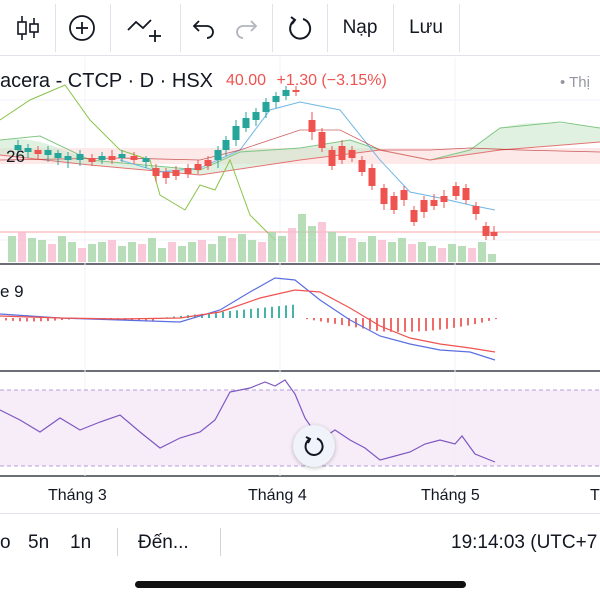 The height and width of the screenshot is (600, 600). What do you see at coordinates (248, 421) in the screenshot?
I see `rsi-line` at bounding box center [248, 421].